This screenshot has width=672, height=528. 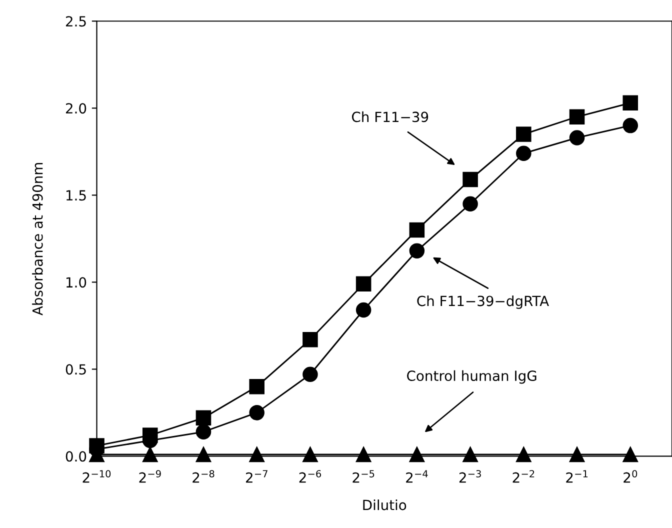 What do you see at coordinates (76, 21) in the screenshot?
I see `y-tick-label: 2.5` at bounding box center [76, 21].